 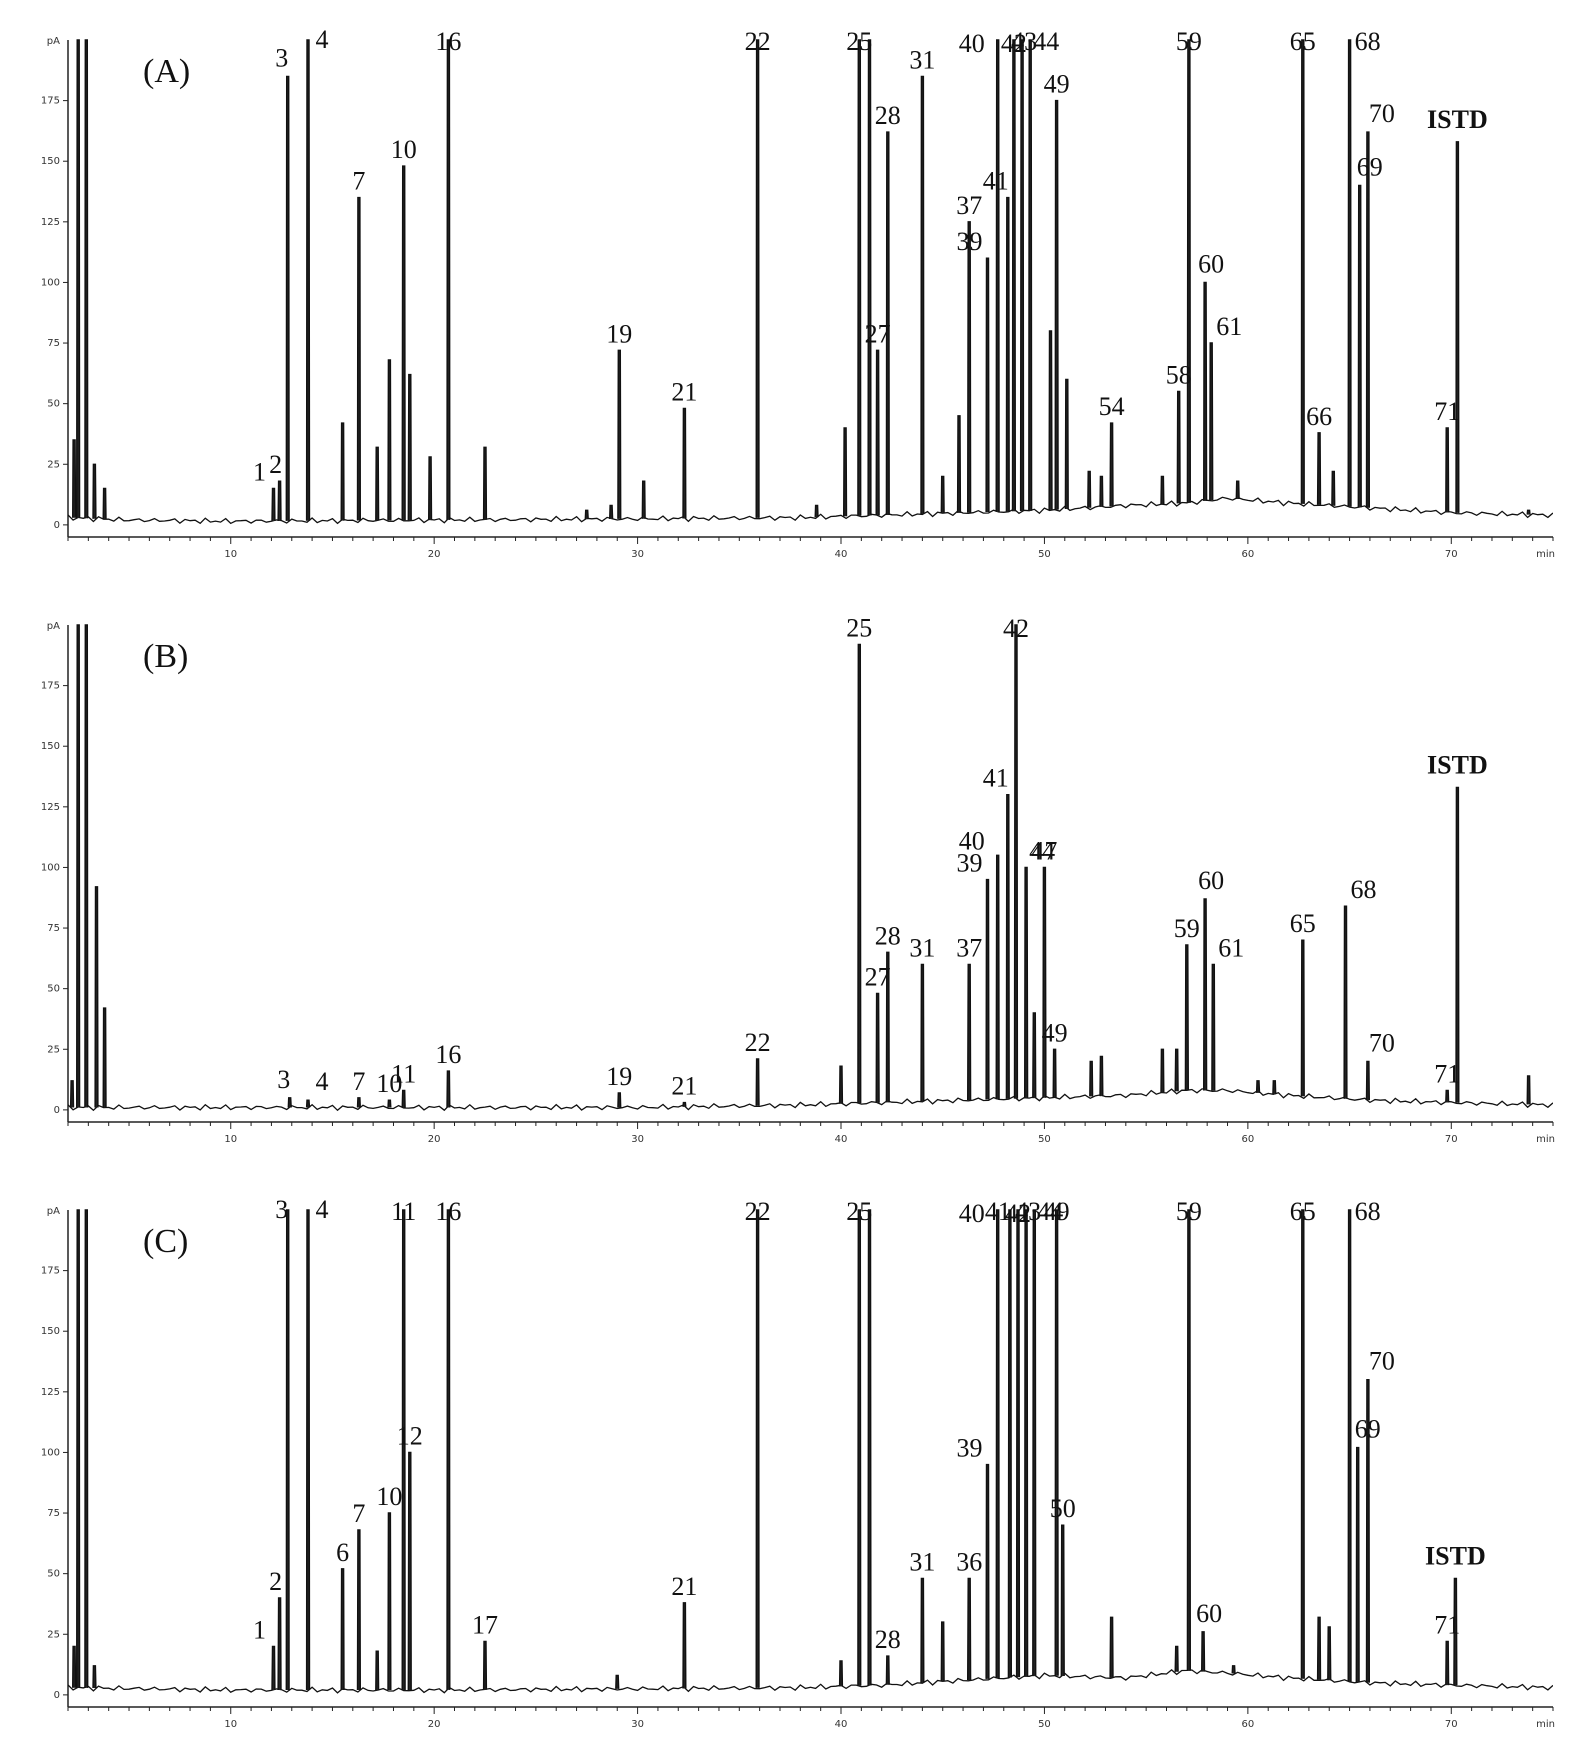 I want to click on peak-label: 10, so click(x=389, y=1083).